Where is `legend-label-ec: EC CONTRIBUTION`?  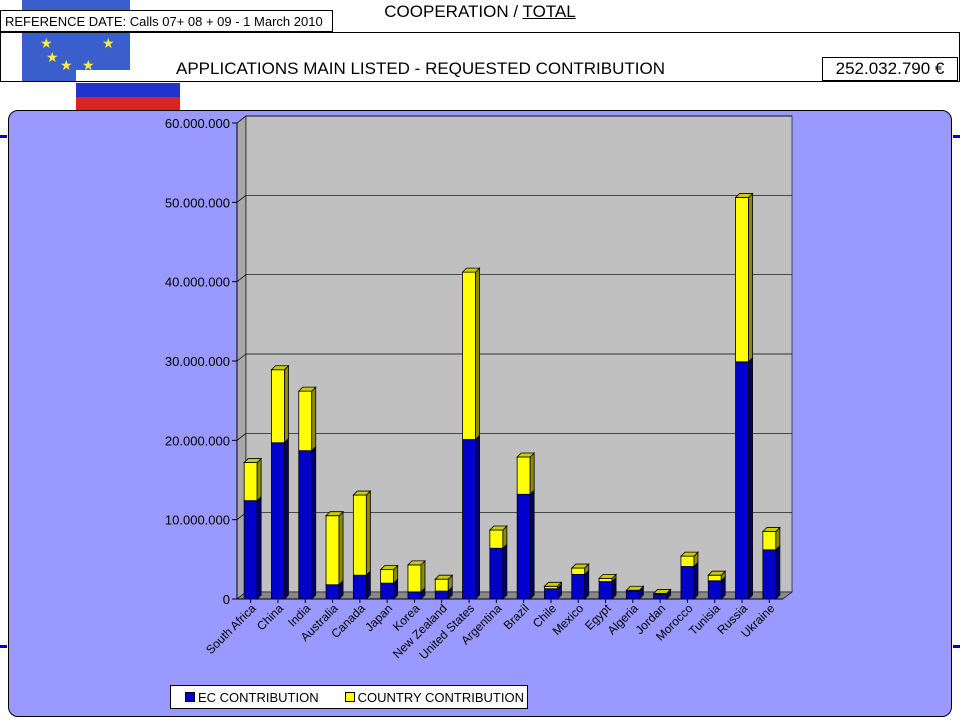
legend-label-ec: EC CONTRIBUTION is located at coordinates (258, 697).